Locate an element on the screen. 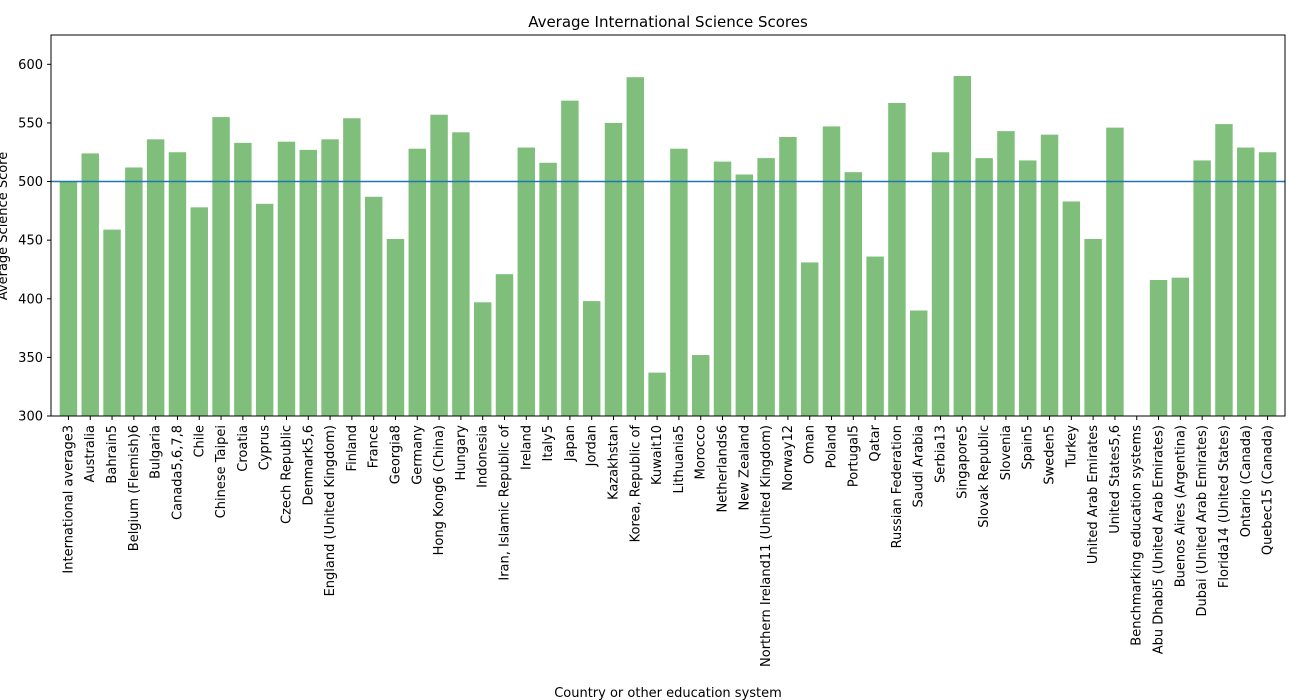 This screenshot has width=1300, height=700. y-tick-label: 350 is located at coordinates (30, 358).